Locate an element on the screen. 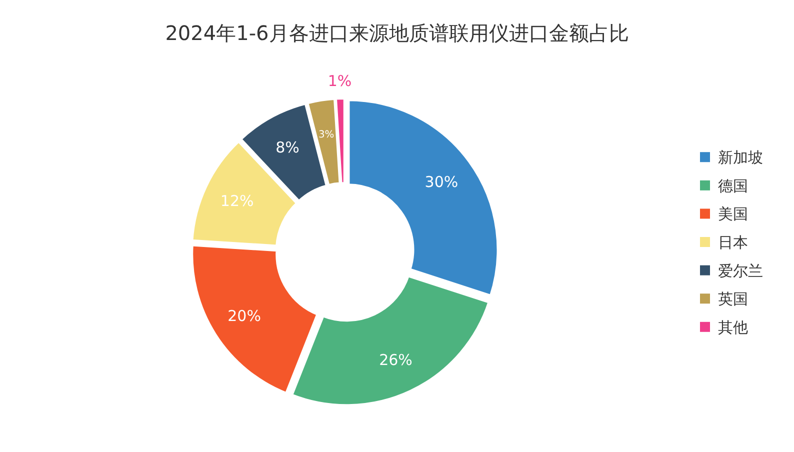  legend-label: 英国 is located at coordinates (733, 299).